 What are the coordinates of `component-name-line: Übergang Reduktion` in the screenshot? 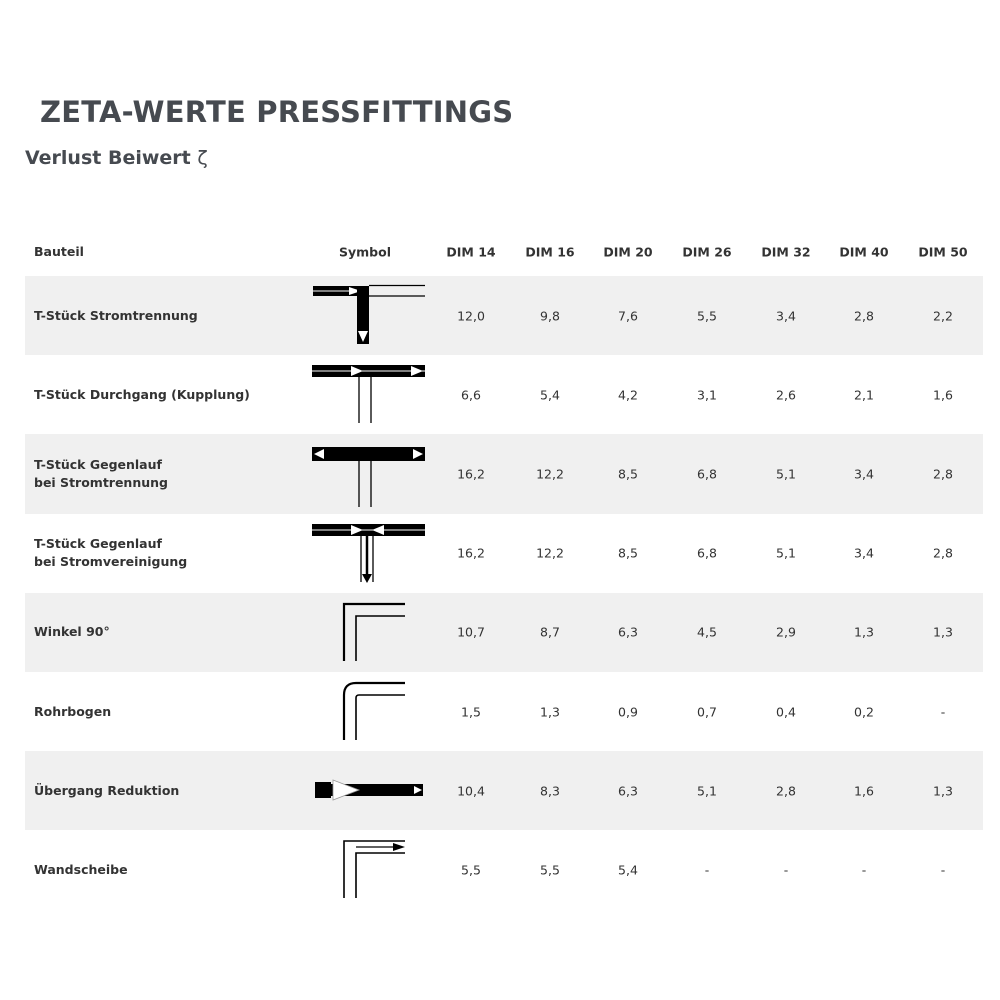 It's located at (107, 790).